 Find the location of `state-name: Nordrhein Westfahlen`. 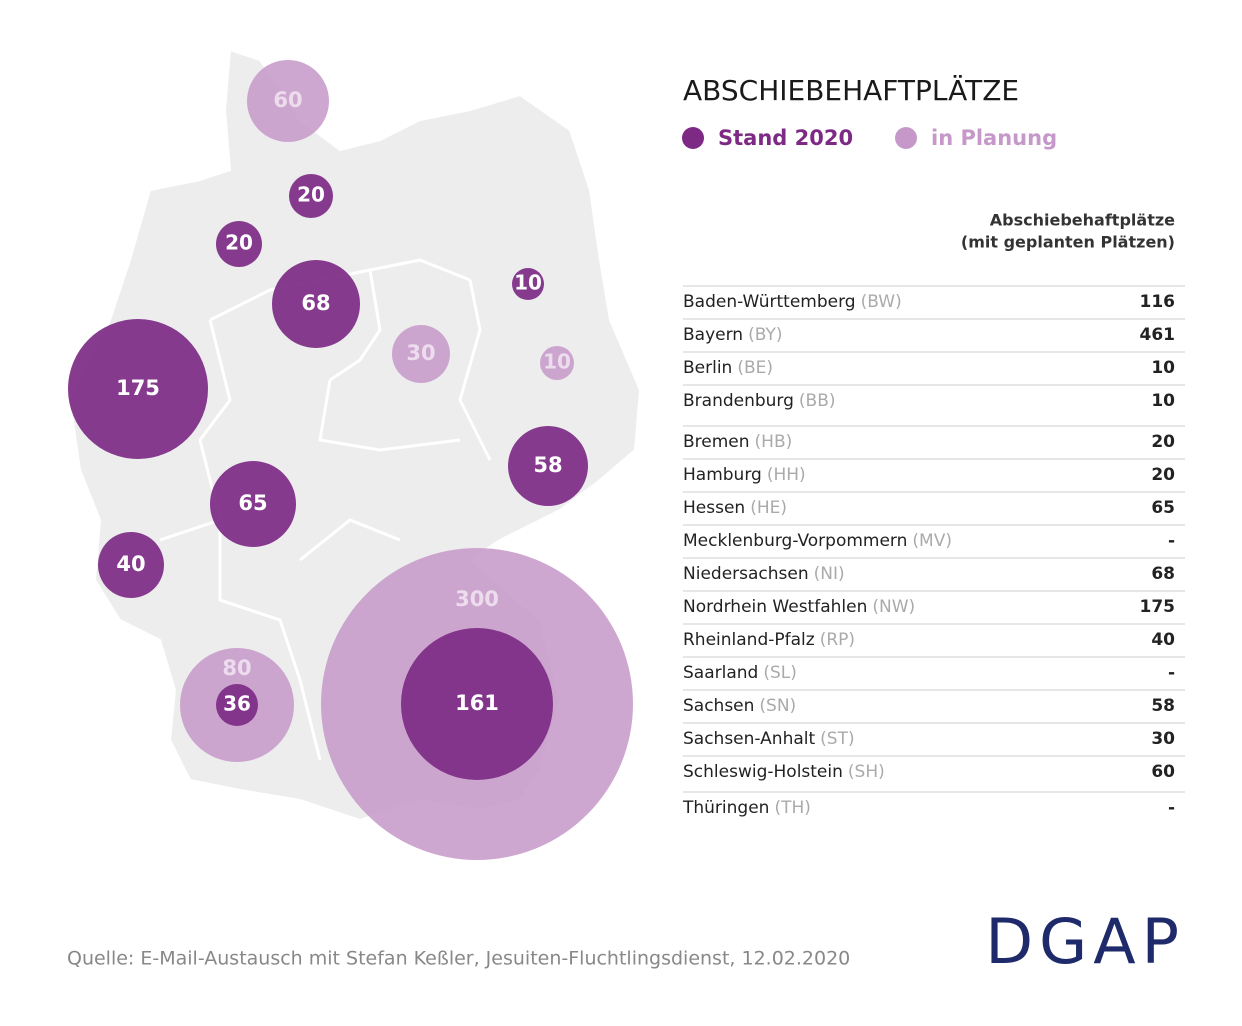

state-name: Nordrhein Westfahlen is located at coordinates (775, 607).